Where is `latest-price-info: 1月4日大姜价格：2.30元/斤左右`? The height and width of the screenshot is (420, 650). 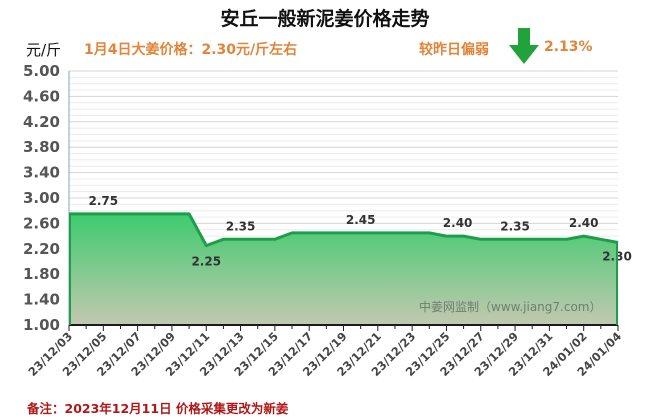 latest-price-info: 1月4日大姜价格：2.30元/斤左右 is located at coordinates (191, 50).